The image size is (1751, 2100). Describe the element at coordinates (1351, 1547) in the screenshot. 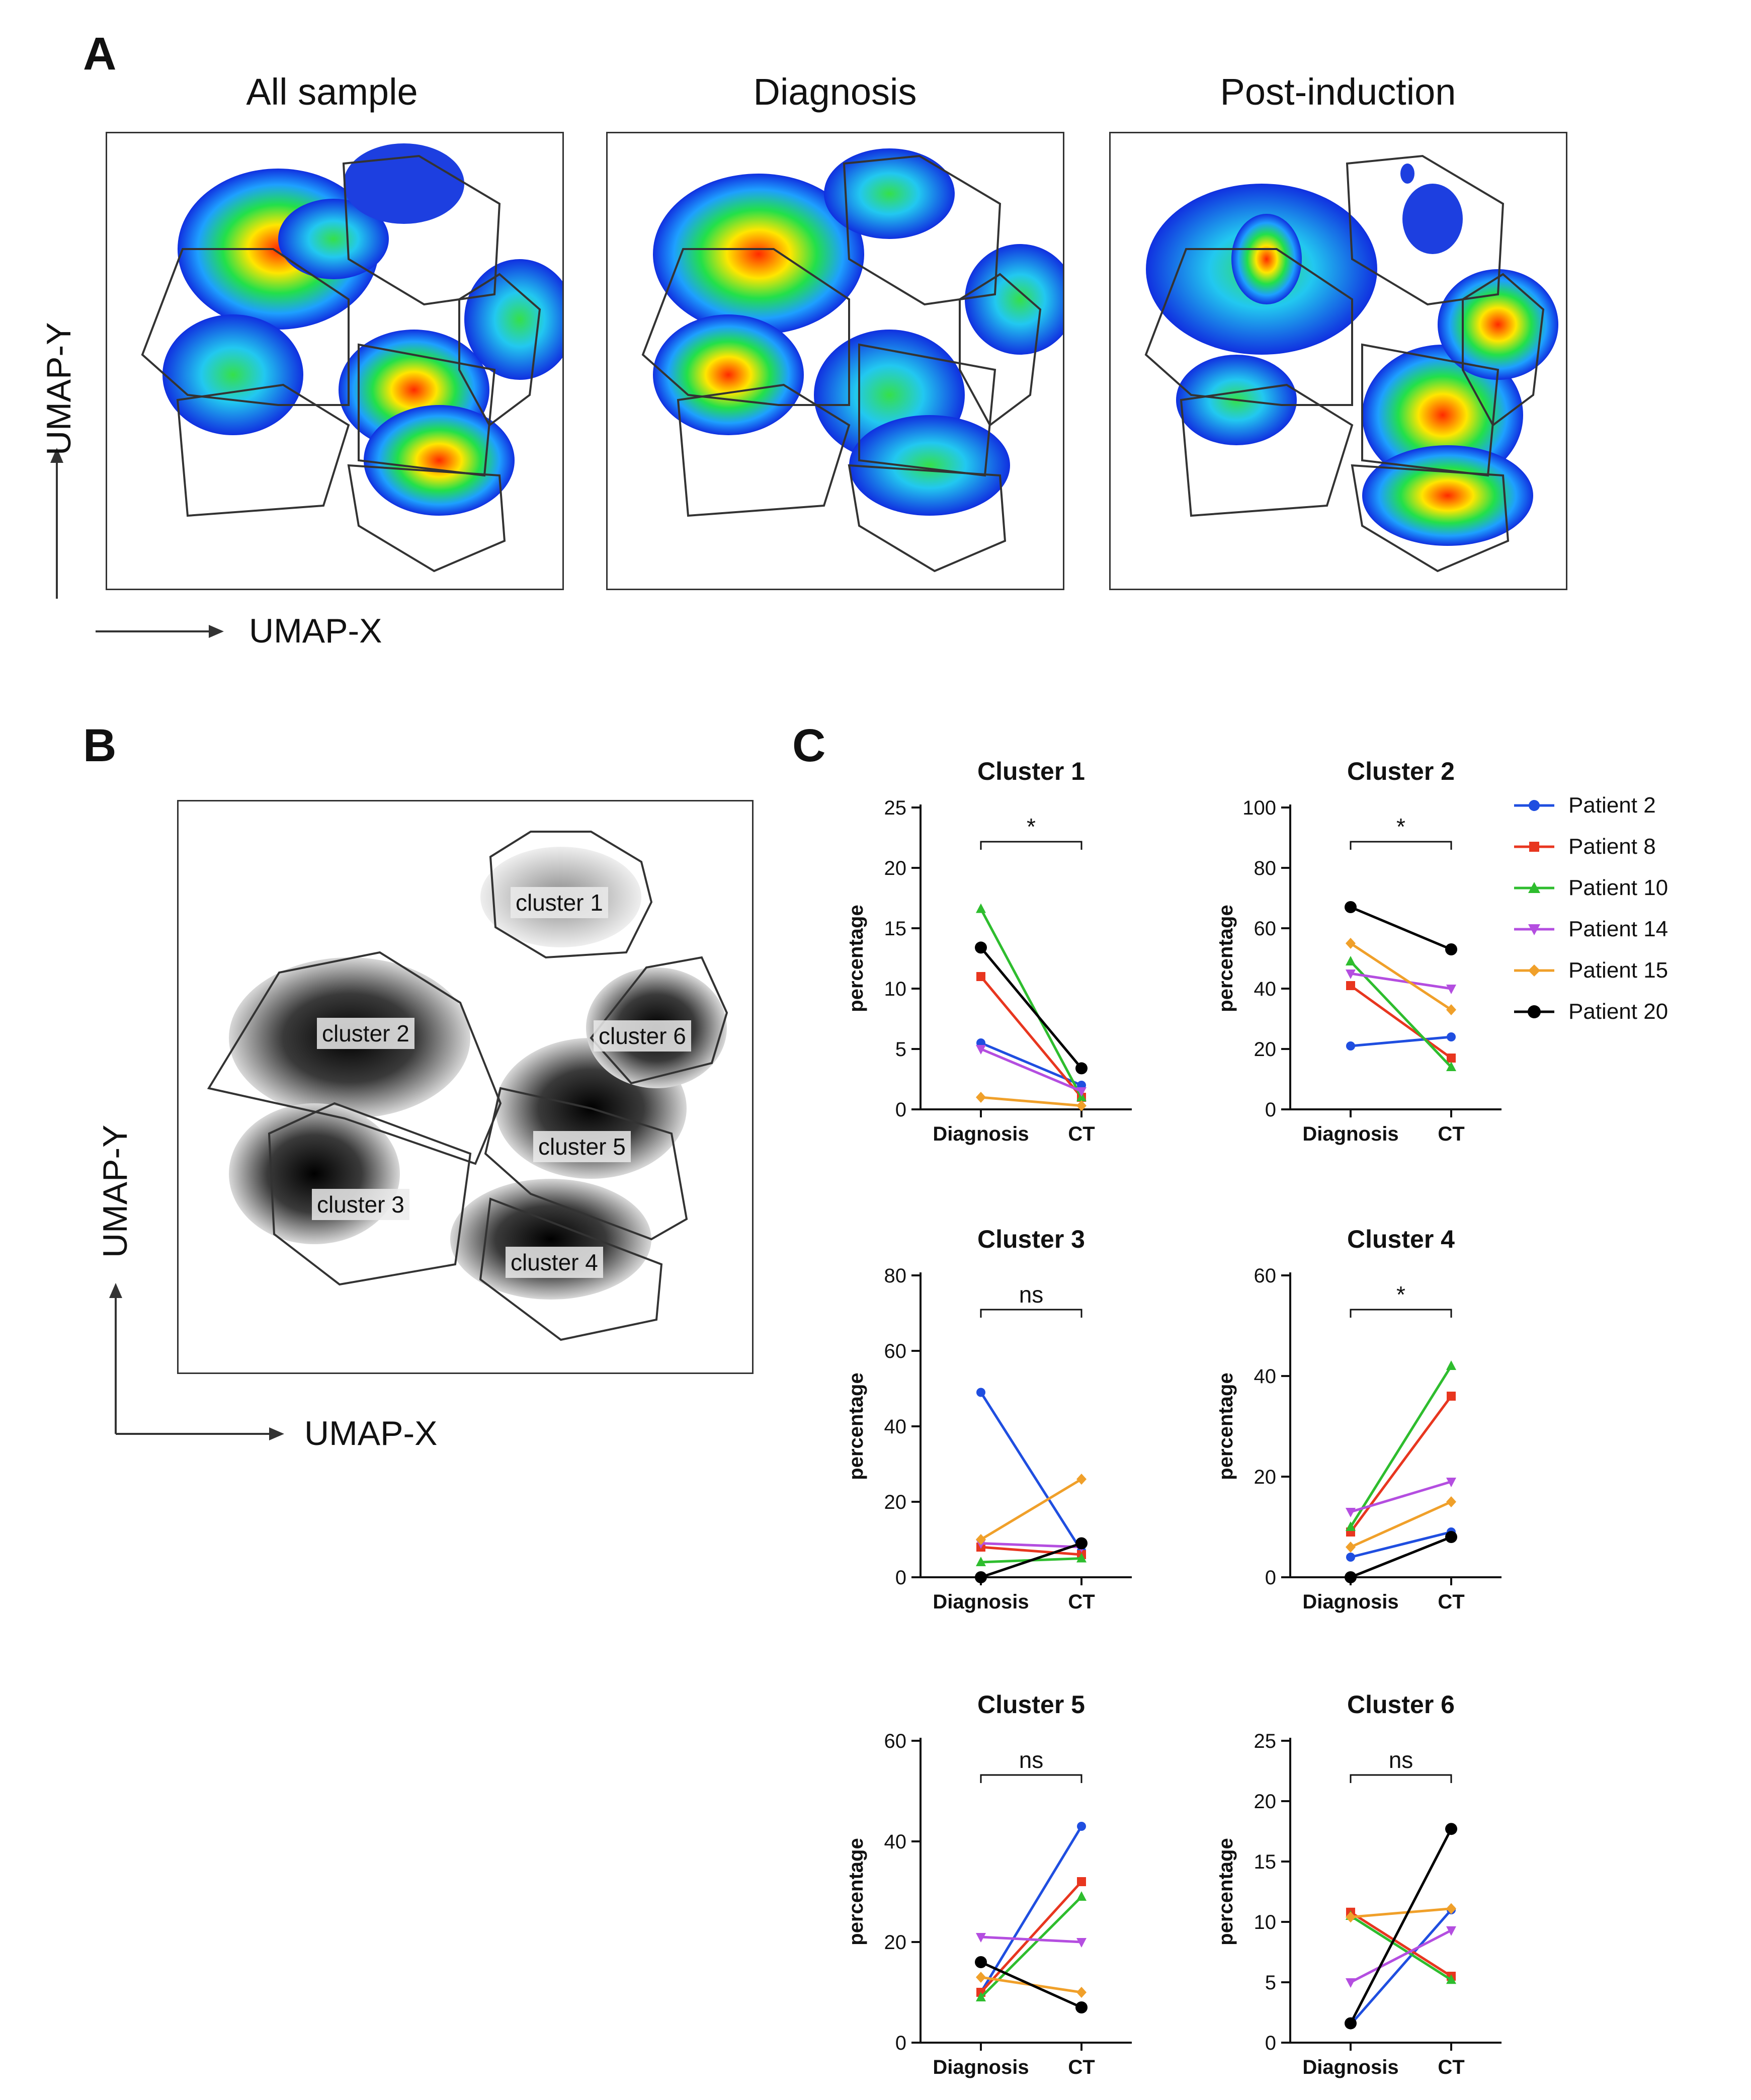

I see `cluster-4-patient-15-point-diagnosis` at that location.